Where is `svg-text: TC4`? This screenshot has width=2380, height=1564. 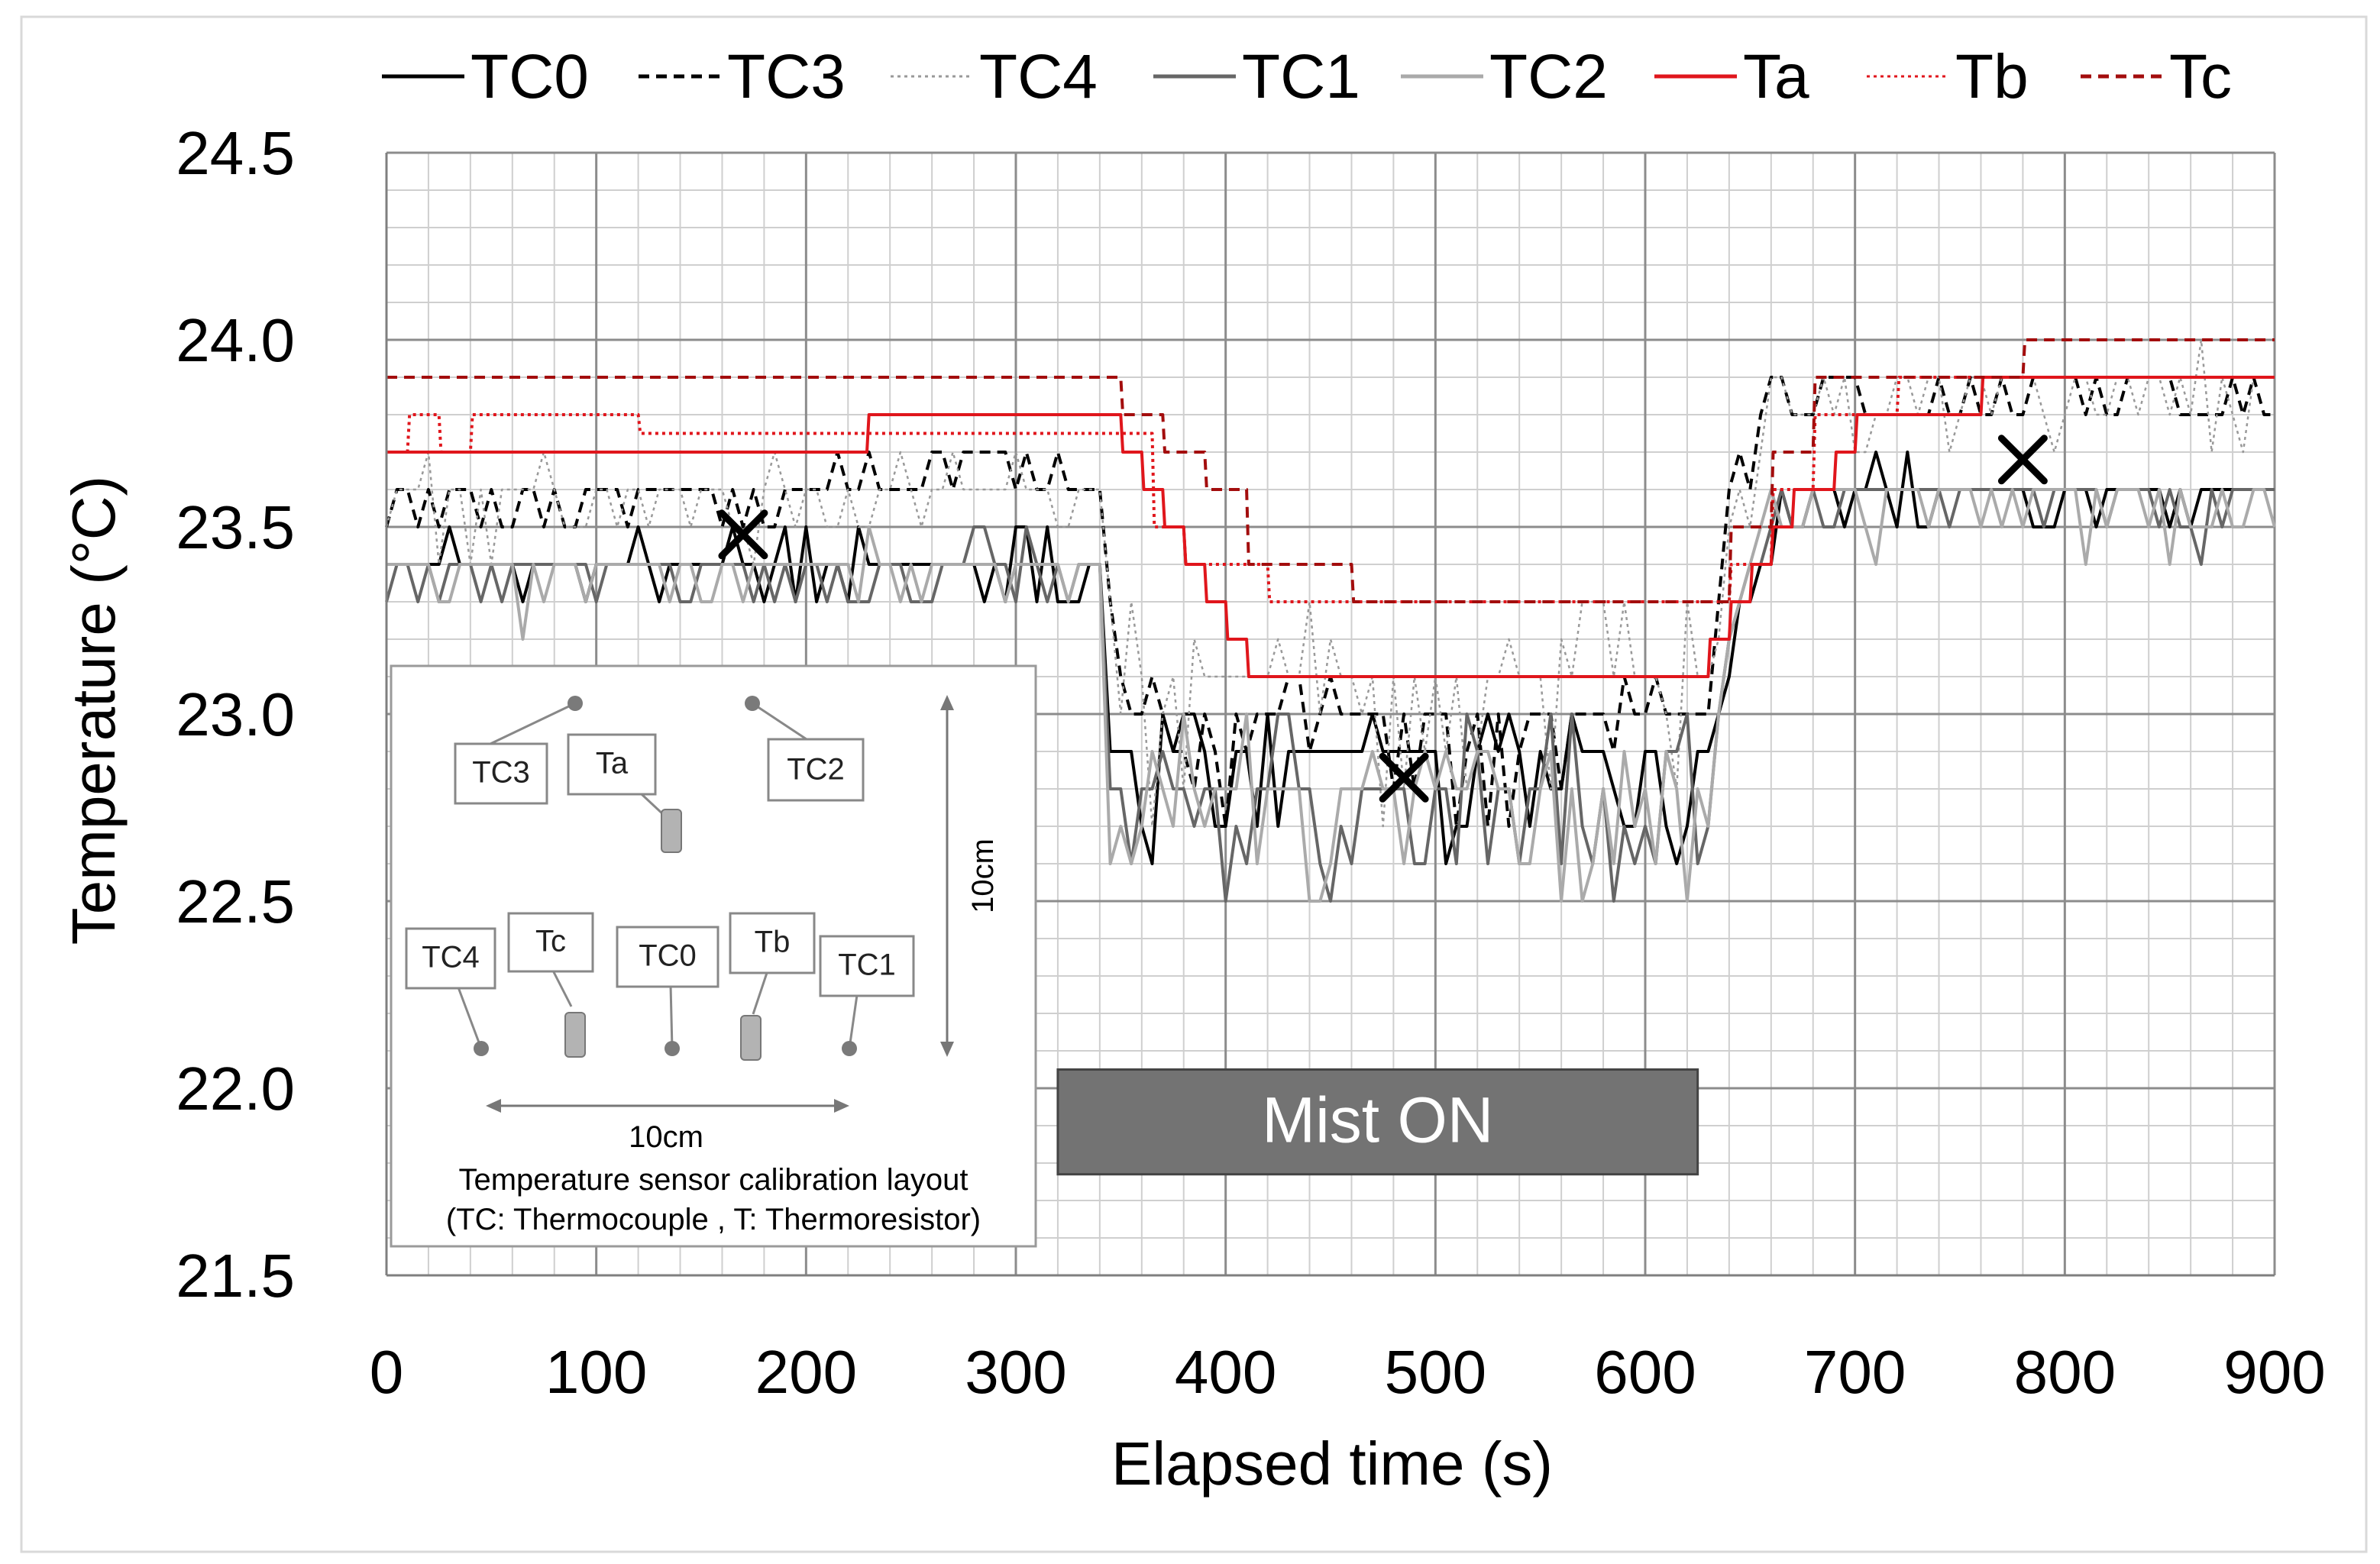 svg-text: TC4 is located at coordinates (451, 957).